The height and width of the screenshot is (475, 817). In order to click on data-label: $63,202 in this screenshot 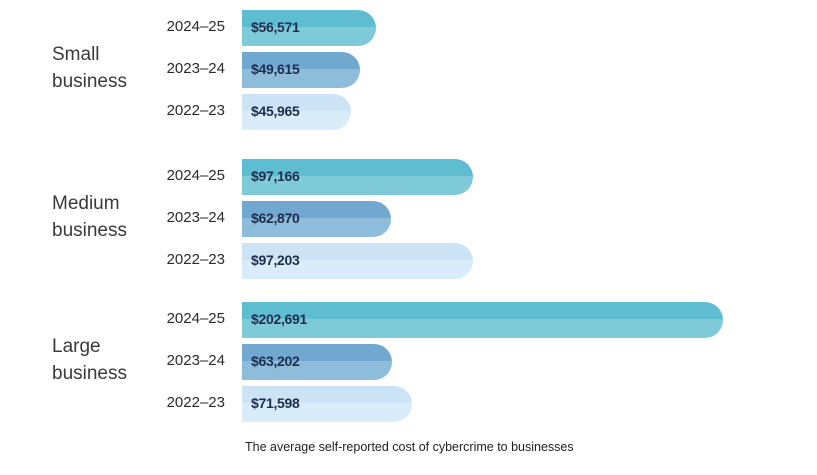, I will do `click(275, 361)`.